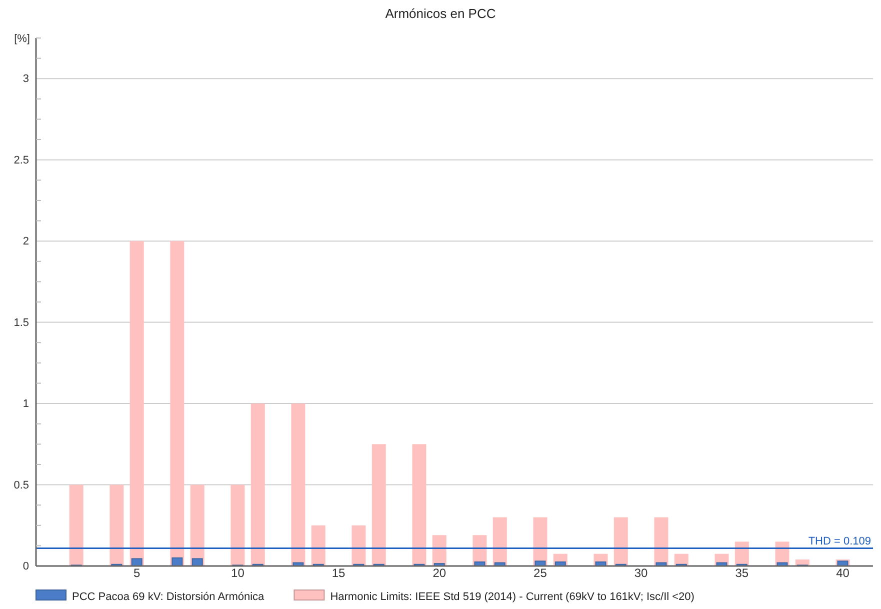 The image size is (881, 609). Describe the element at coordinates (742, 573) in the screenshot. I see `x-tick-label: 35` at that location.